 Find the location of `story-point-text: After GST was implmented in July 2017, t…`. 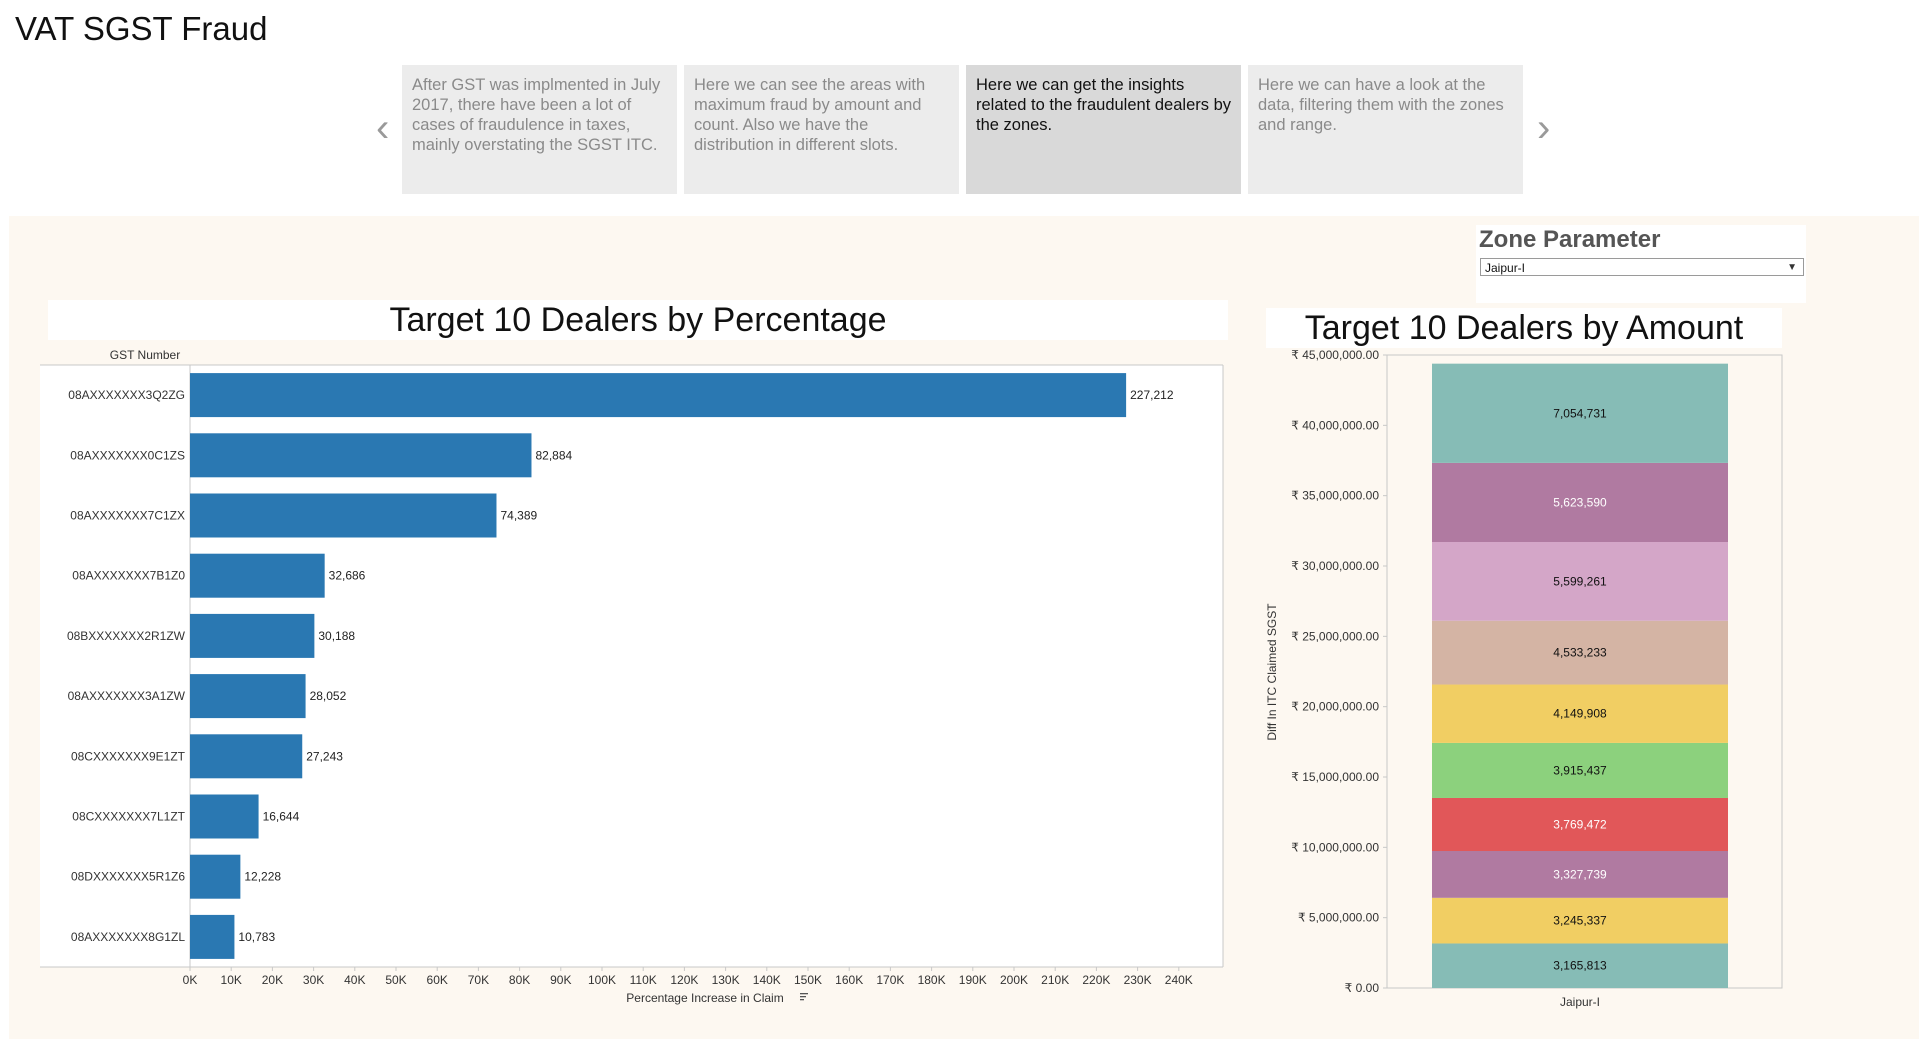

story-point-text: After GST was implmented in July 2017, t… is located at coordinates (536, 115).